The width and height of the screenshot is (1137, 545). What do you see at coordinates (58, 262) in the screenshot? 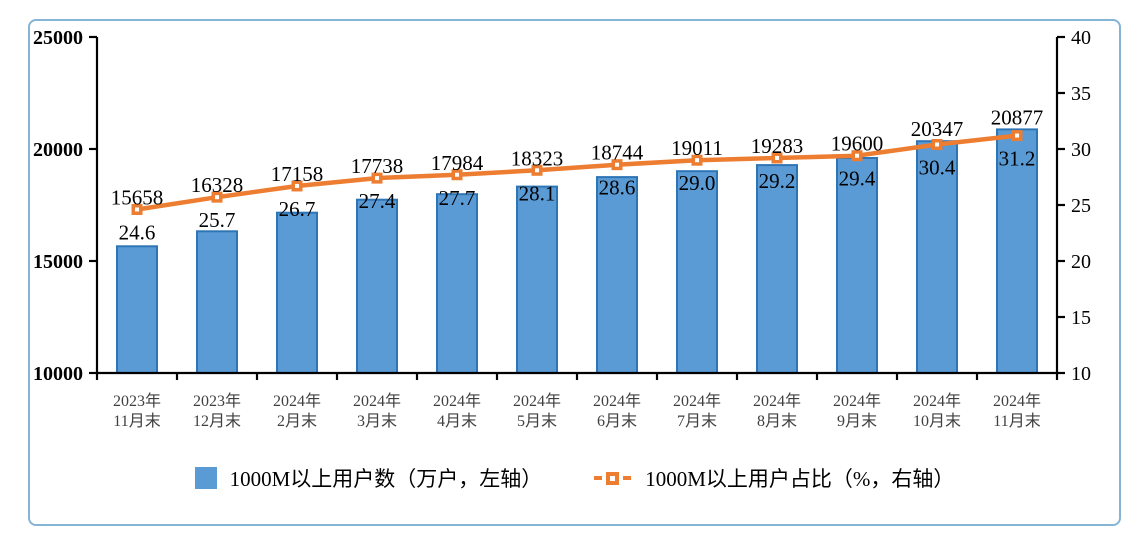
I see `left-axis-tick-label: 15000` at bounding box center [58, 262].